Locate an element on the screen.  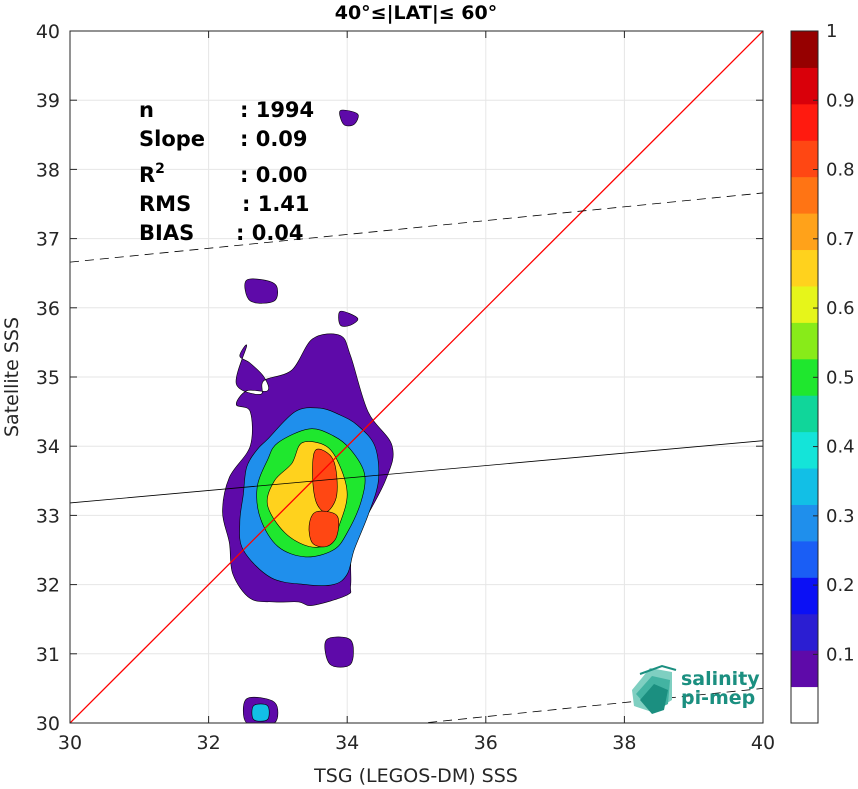
stat-name: Slope is located at coordinates (172, 139).